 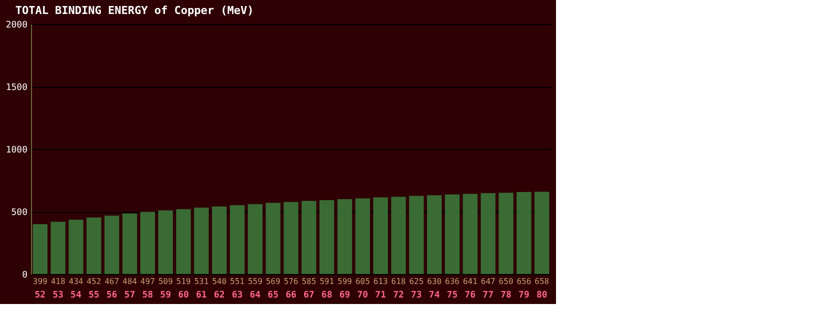 I want to click on data-label: 630, so click(x=434, y=281).